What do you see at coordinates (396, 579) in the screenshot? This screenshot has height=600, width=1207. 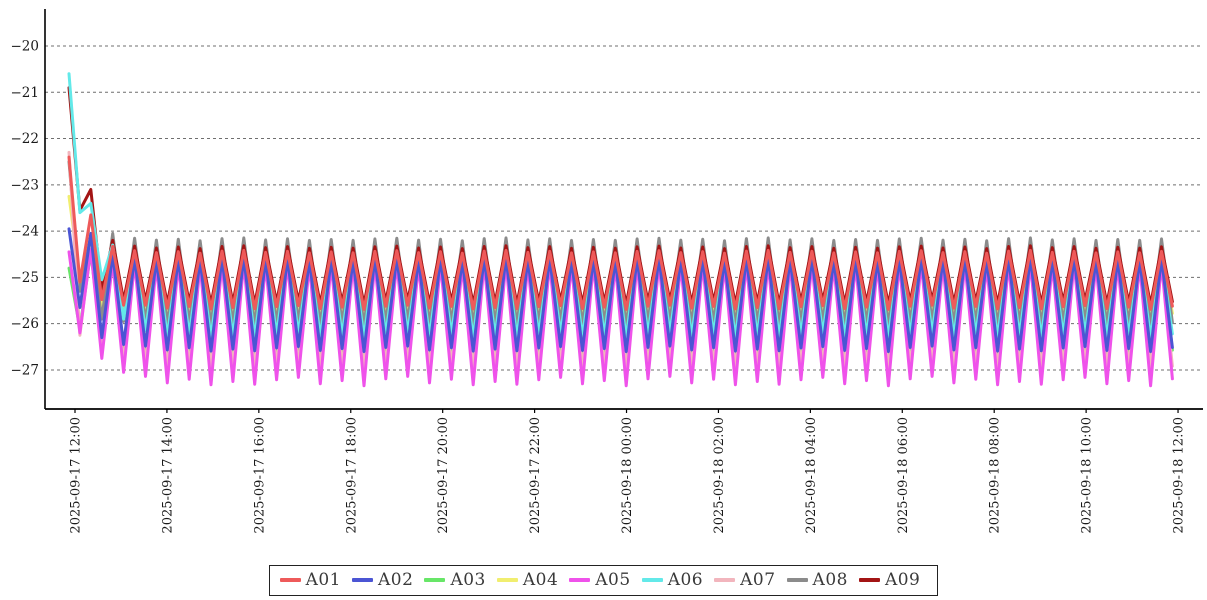 I see `legend-label-a02: A02` at bounding box center [396, 579].